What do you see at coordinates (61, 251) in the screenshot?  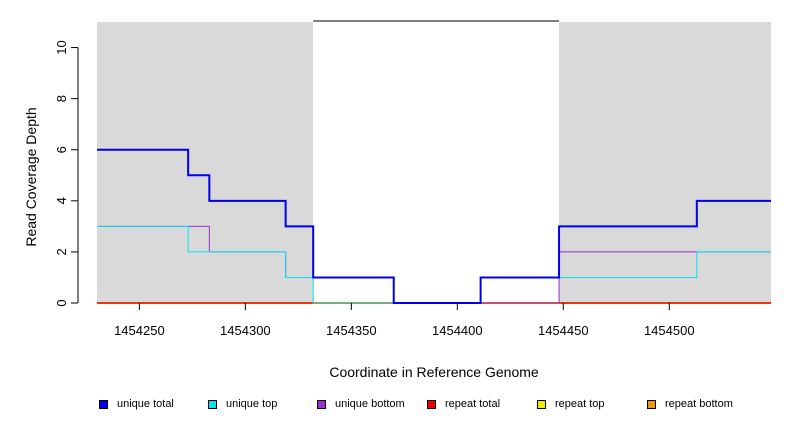 I see `y-tick-label-1: 2` at bounding box center [61, 251].